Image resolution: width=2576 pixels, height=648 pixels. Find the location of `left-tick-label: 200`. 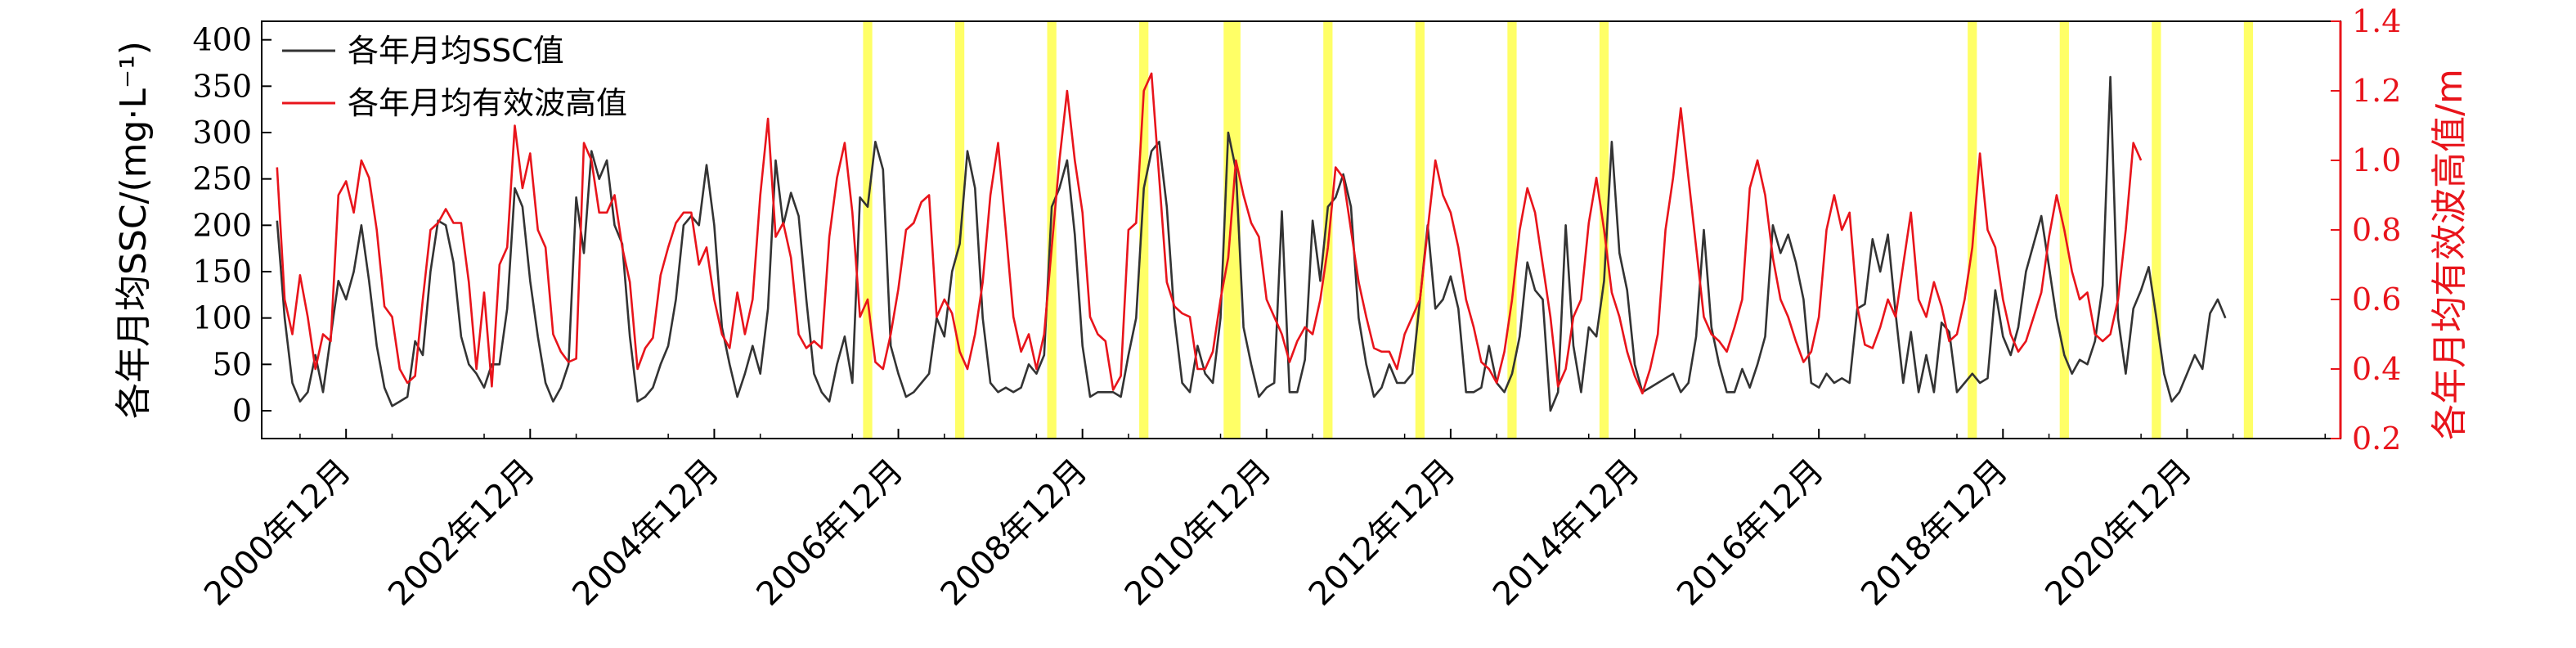

left-tick-label: 200 is located at coordinates (222, 225).